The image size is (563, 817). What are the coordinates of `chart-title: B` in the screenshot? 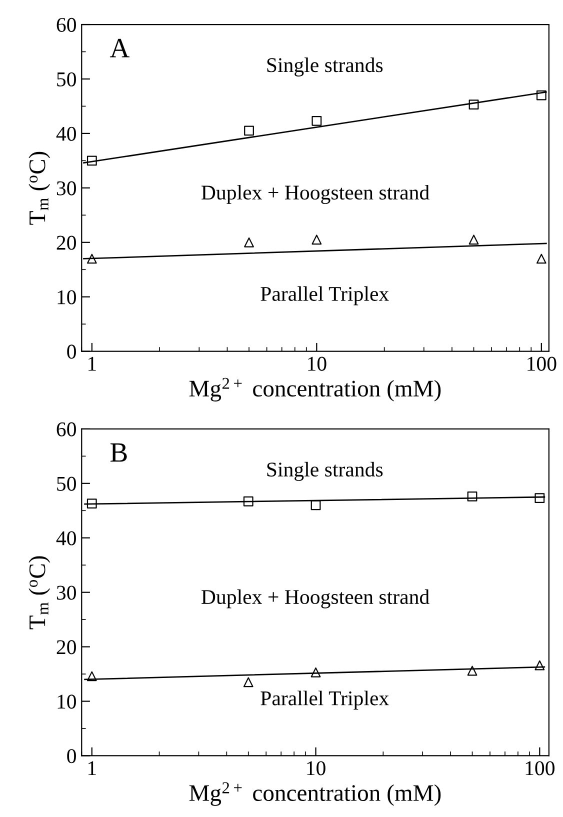 It's located at (118, 452).